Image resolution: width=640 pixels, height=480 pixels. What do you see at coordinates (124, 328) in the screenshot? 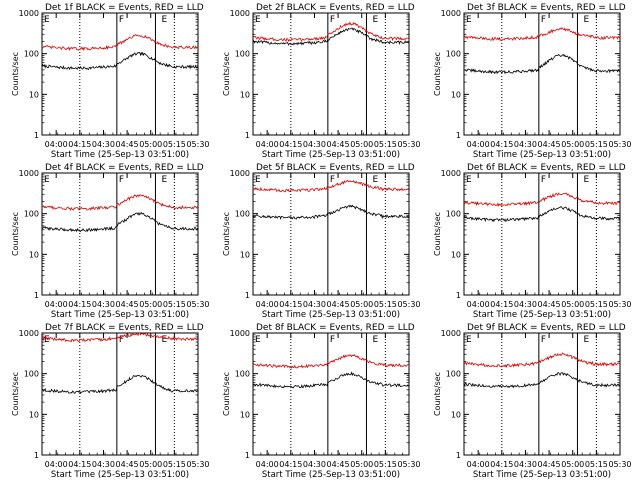
I see `panel-title: Det 7f BLACK = Events, RED = LLD` at bounding box center [124, 328].